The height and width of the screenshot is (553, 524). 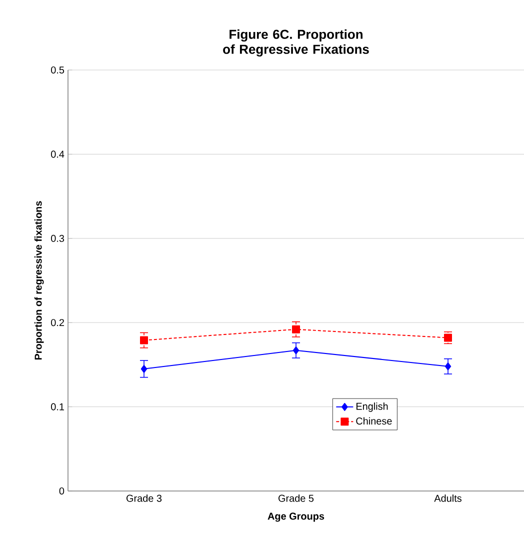 What do you see at coordinates (296, 43) in the screenshot?
I see `chart-title: Figure 6C. Proportion of Regressive Fixations` at bounding box center [296, 43].